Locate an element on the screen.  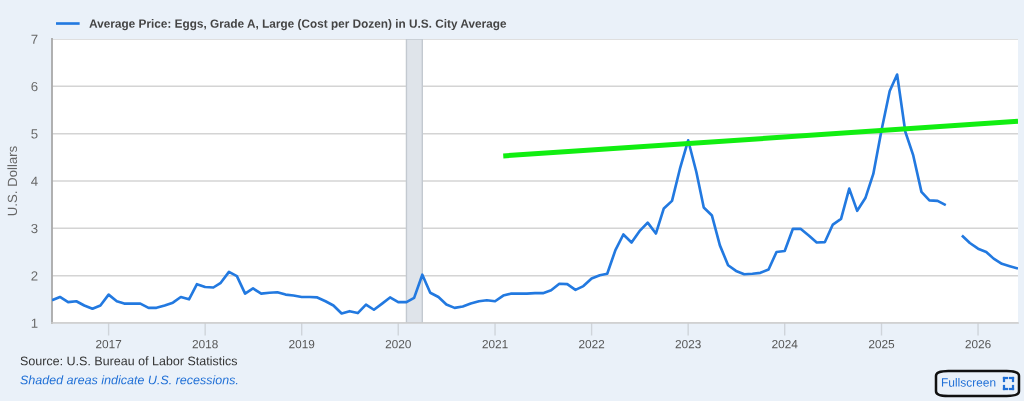
y-tick-label: 2 is located at coordinates (34, 276).